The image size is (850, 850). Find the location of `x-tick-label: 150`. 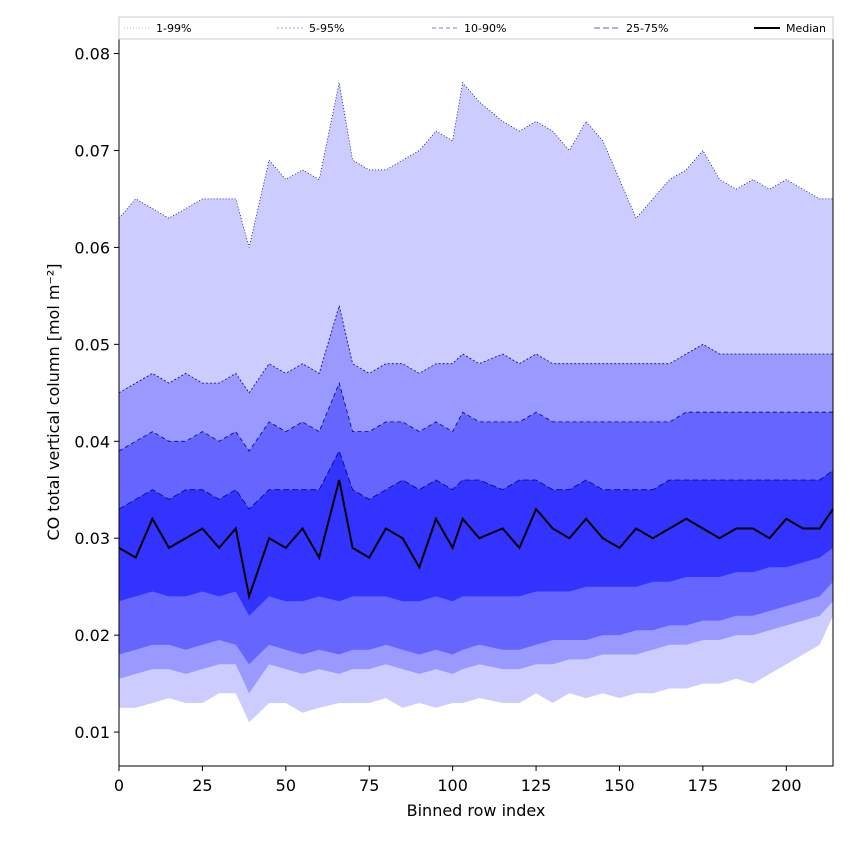

x-tick-label: 150 is located at coordinates (619, 785).